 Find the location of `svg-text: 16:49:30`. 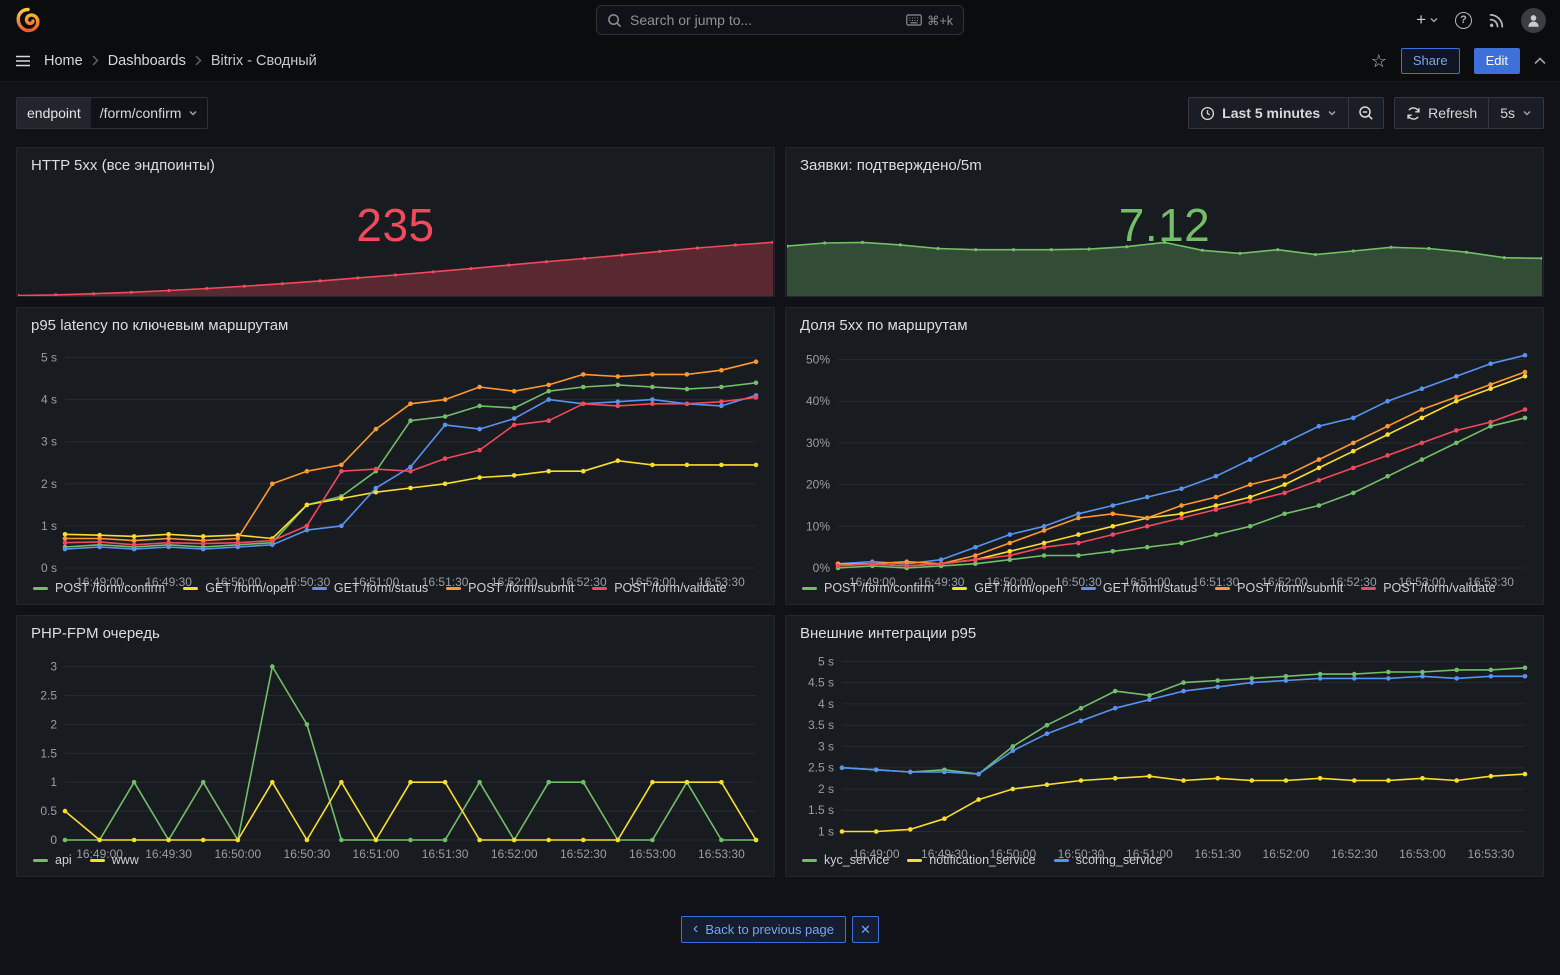

svg-text: 16:49:30 is located at coordinates (168, 854).